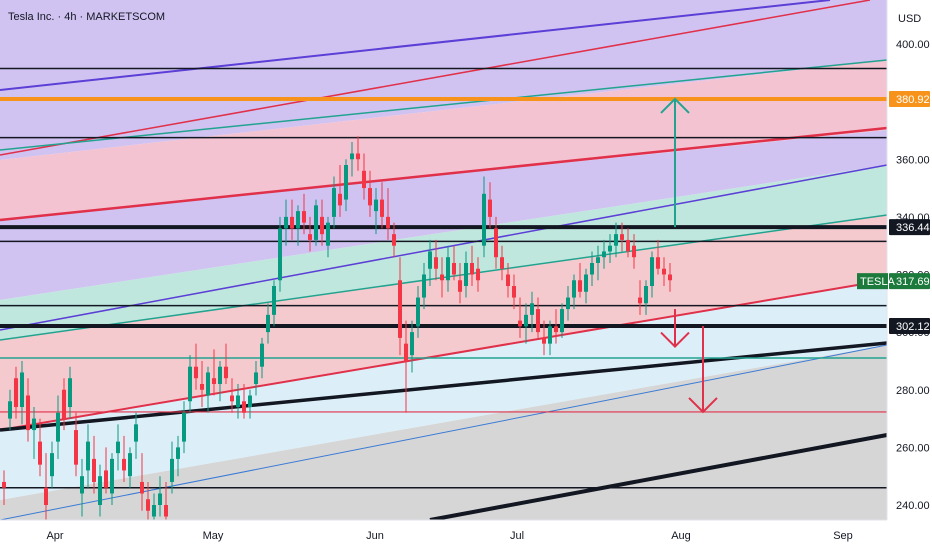 Image resolution: width=932 pixels, height=550 pixels. What do you see at coordinates (913, 391) in the screenshot?
I see `price-tick-label: 280.00` at bounding box center [913, 391].